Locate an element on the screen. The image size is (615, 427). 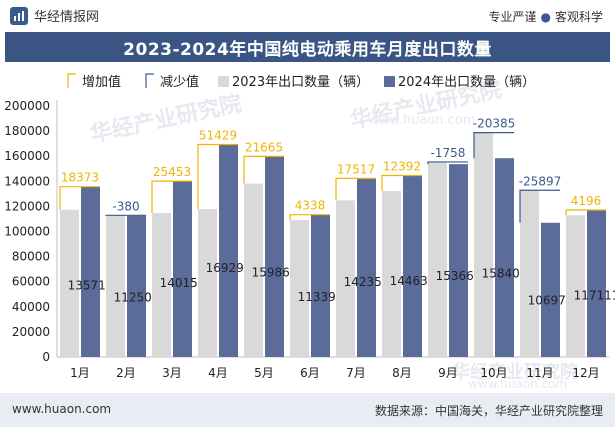
legend-bar2023-label: 2023年出口数量（辆） is located at coordinates (300, 82).